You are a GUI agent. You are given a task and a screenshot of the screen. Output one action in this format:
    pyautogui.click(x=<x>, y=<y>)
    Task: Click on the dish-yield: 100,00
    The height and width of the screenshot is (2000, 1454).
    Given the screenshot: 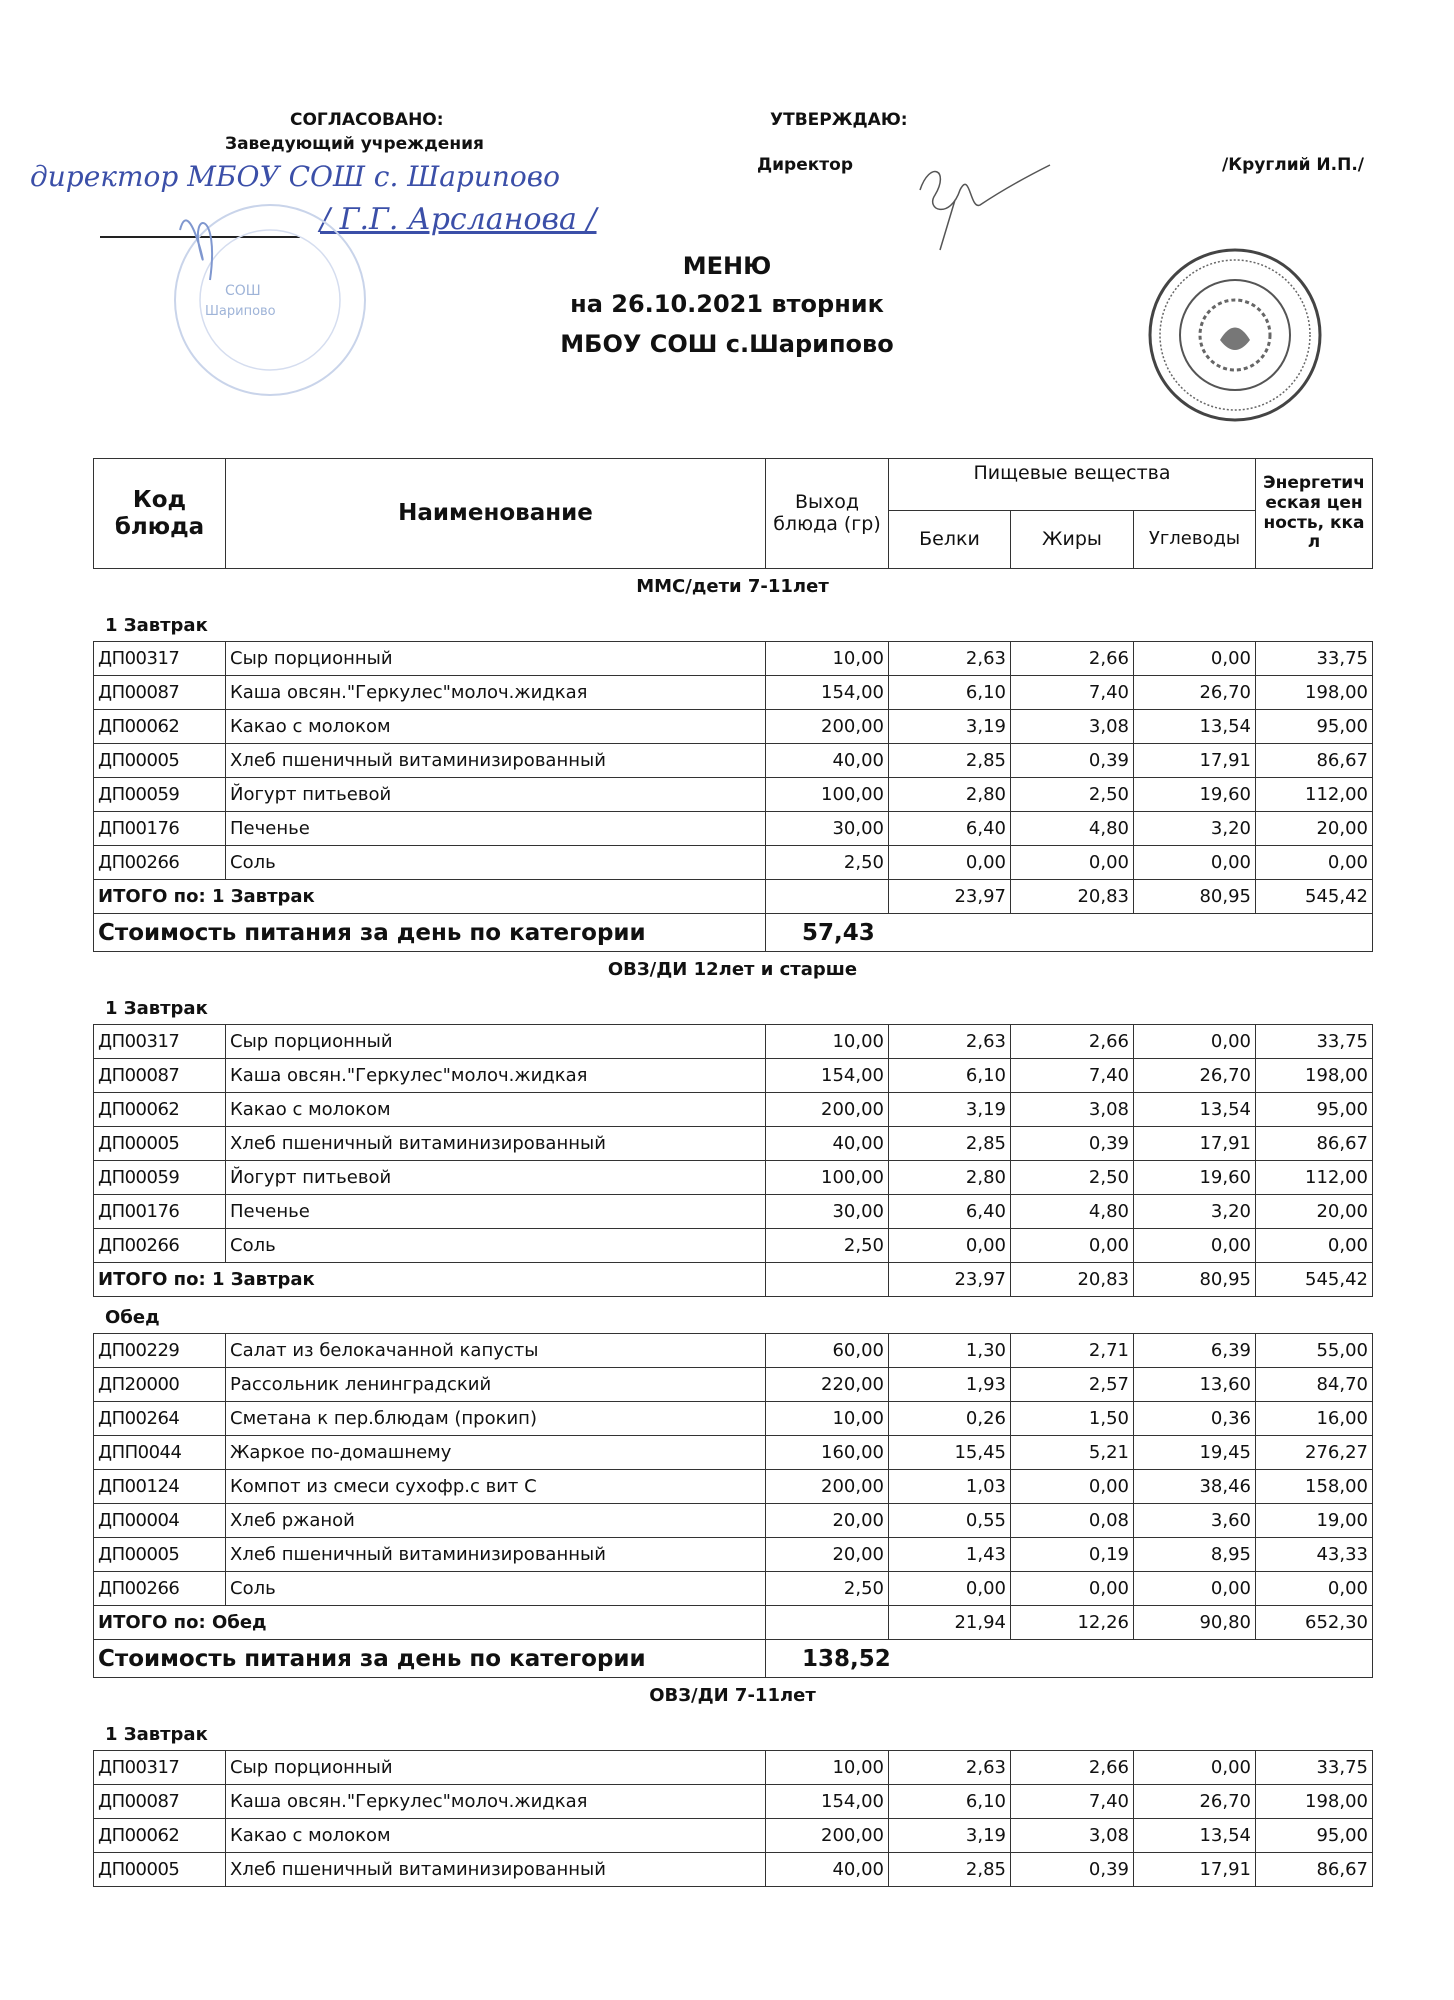 What is the action you would take?
    pyautogui.click(x=827, y=794)
    